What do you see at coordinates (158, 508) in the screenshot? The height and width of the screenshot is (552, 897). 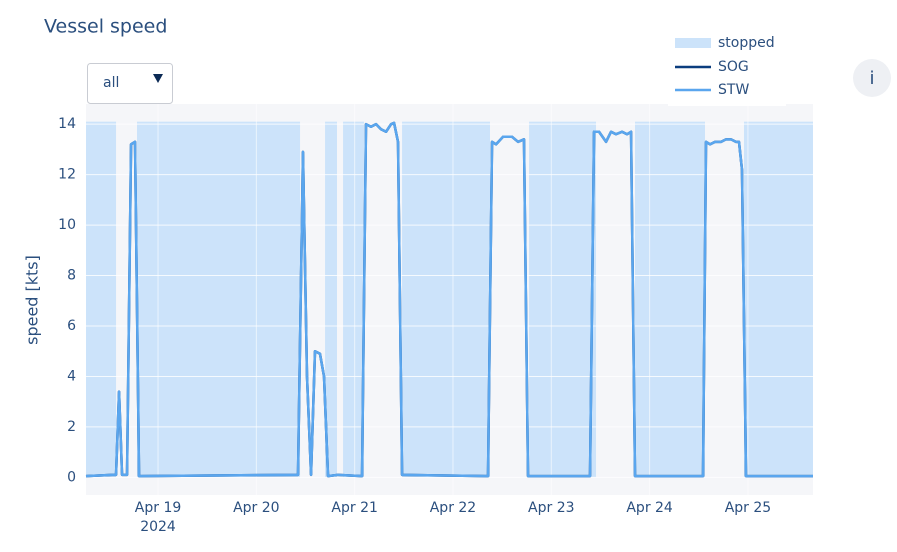 I see `x-tick-label: Apr 19` at bounding box center [158, 508].